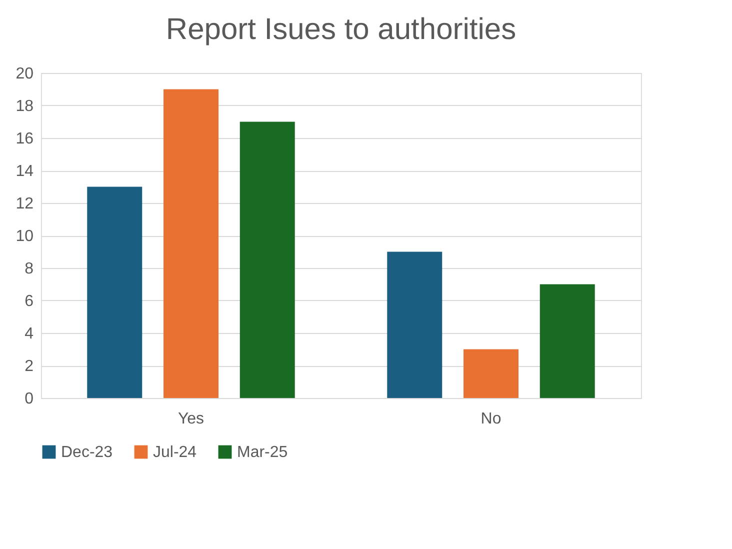 The image size is (732, 549). I want to click on y-tick-label: 18, so click(25, 106).